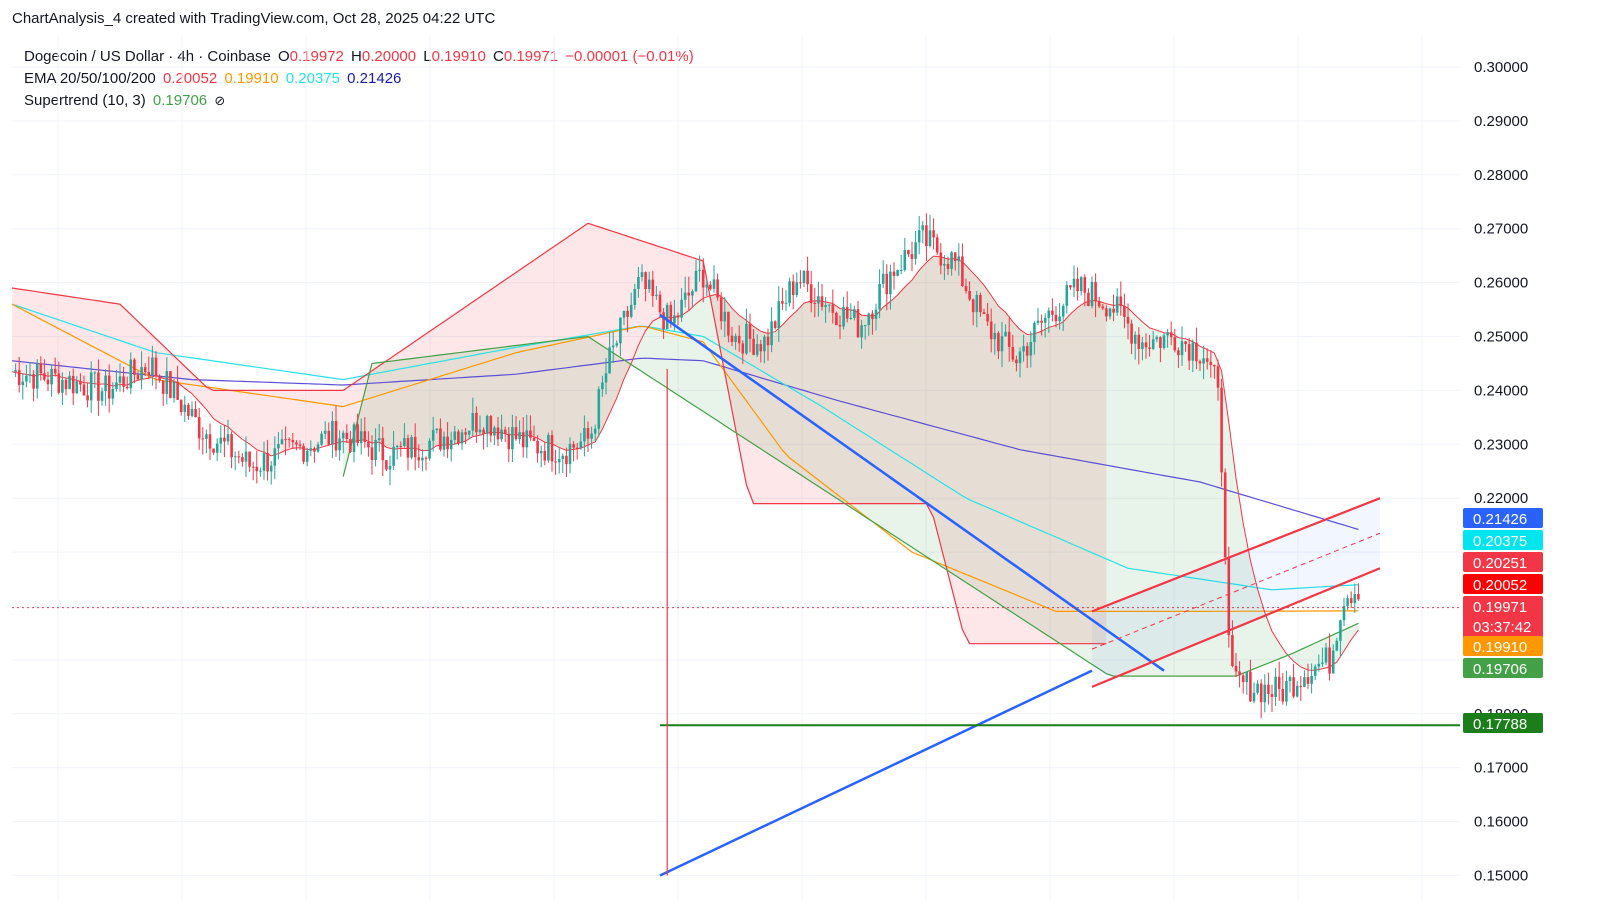 This screenshot has width=1600, height=921. I want to click on price-badge-label: 0.20052, so click(1500, 585).